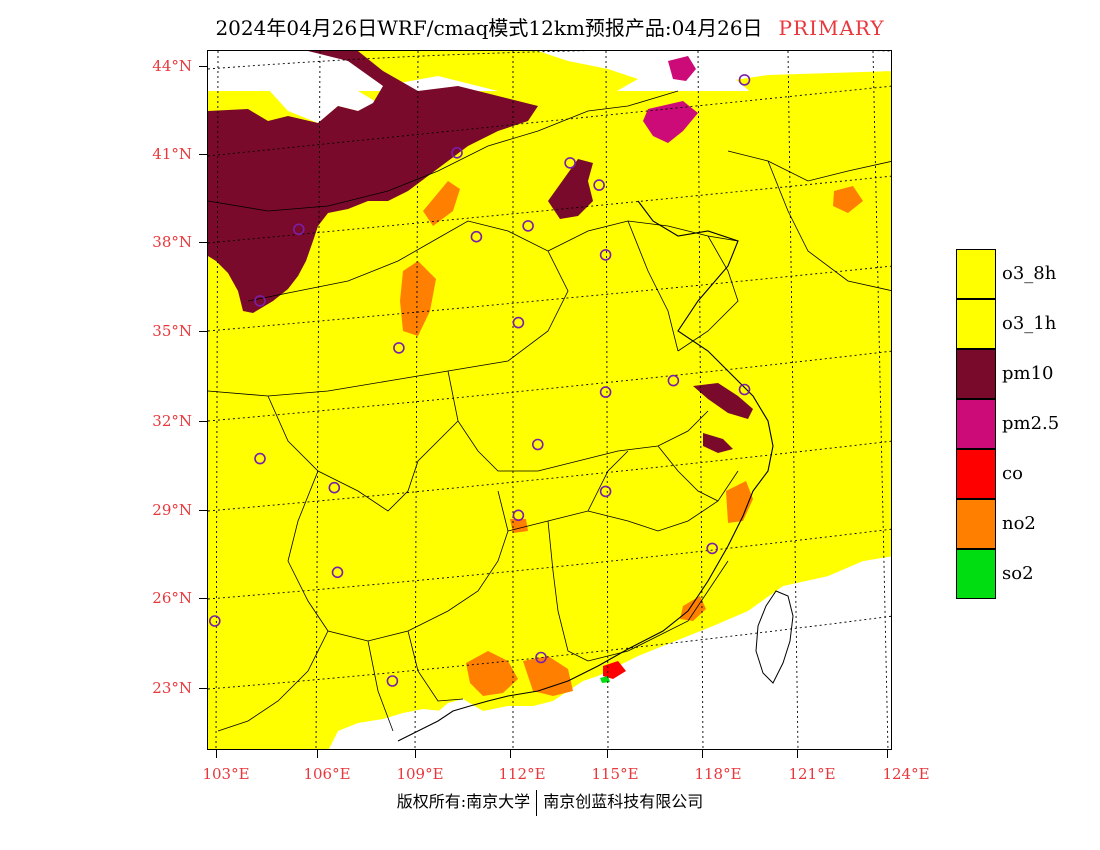 Image resolution: width=1100 pixels, height=850 pixels. I want to click on lon-label-103: 103°E, so click(226, 774).